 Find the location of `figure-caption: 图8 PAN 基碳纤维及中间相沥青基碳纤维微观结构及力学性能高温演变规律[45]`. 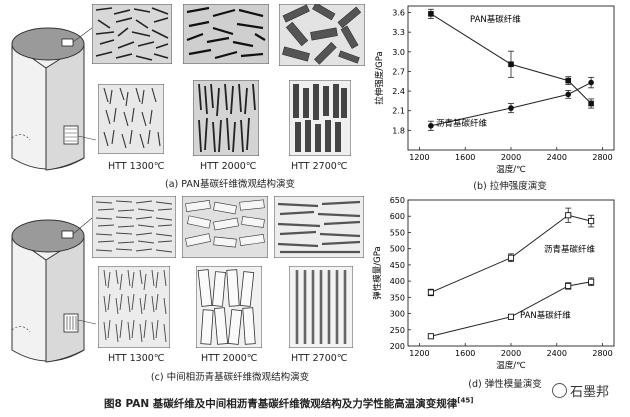

figure-caption: 图8 PAN 基碳纤维及中间相沥青基碳纤维微观结构及力学性能高温演变规律[45] is located at coordinates (288, 403).